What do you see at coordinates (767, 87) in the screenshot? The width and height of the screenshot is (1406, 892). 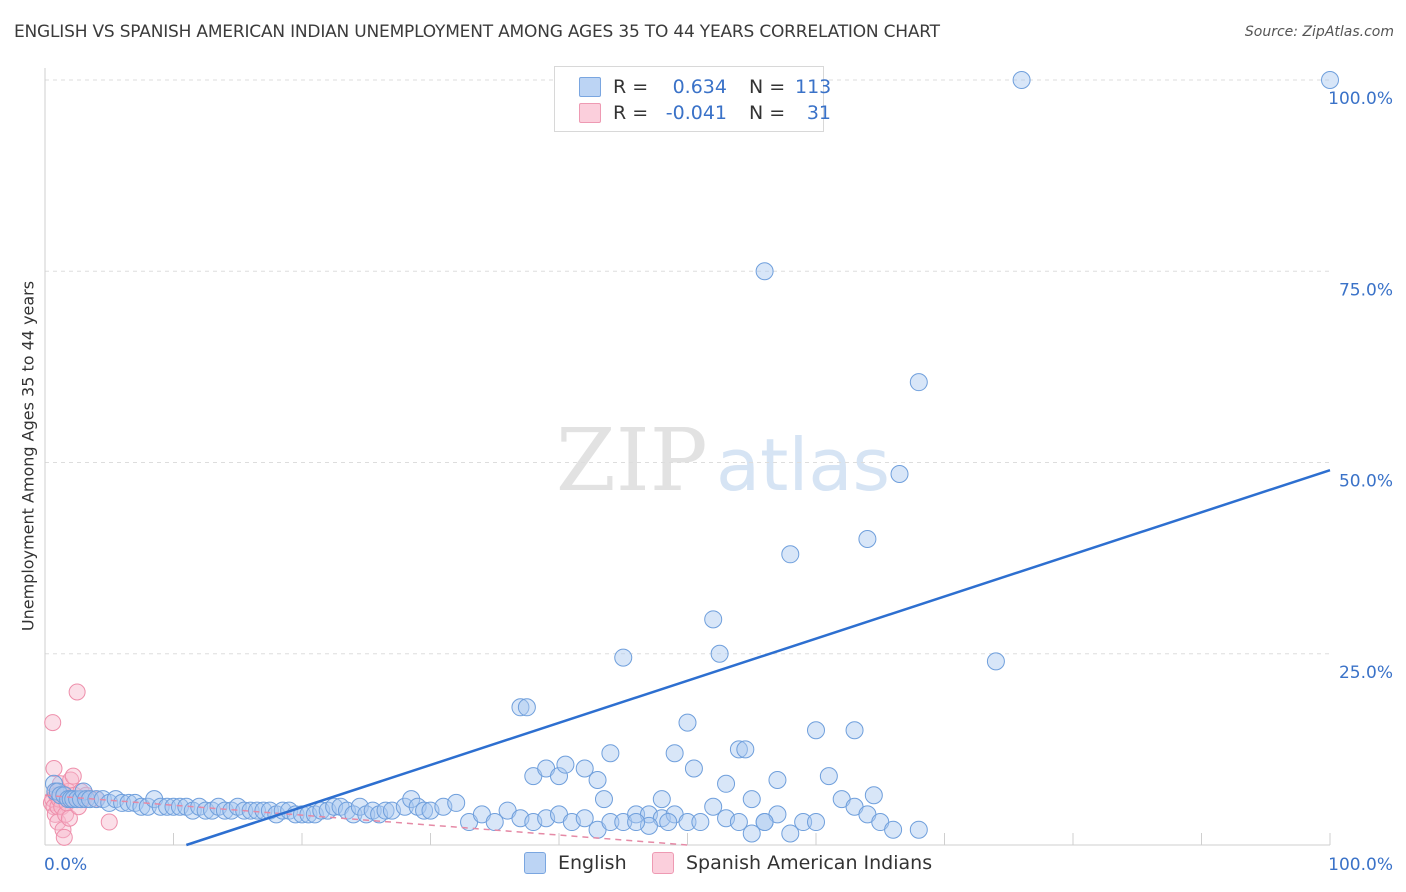 I see `english-n-label: N =` at bounding box center [767, 87].